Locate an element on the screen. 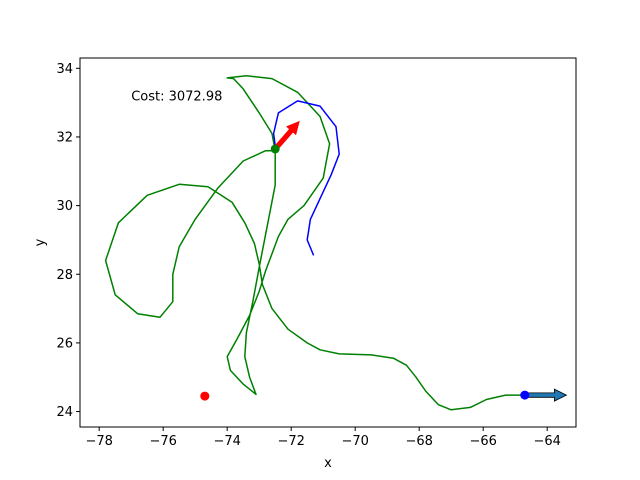 This screenshot has width=640, height=480. local-path-line is located at coordinates (306, 178).